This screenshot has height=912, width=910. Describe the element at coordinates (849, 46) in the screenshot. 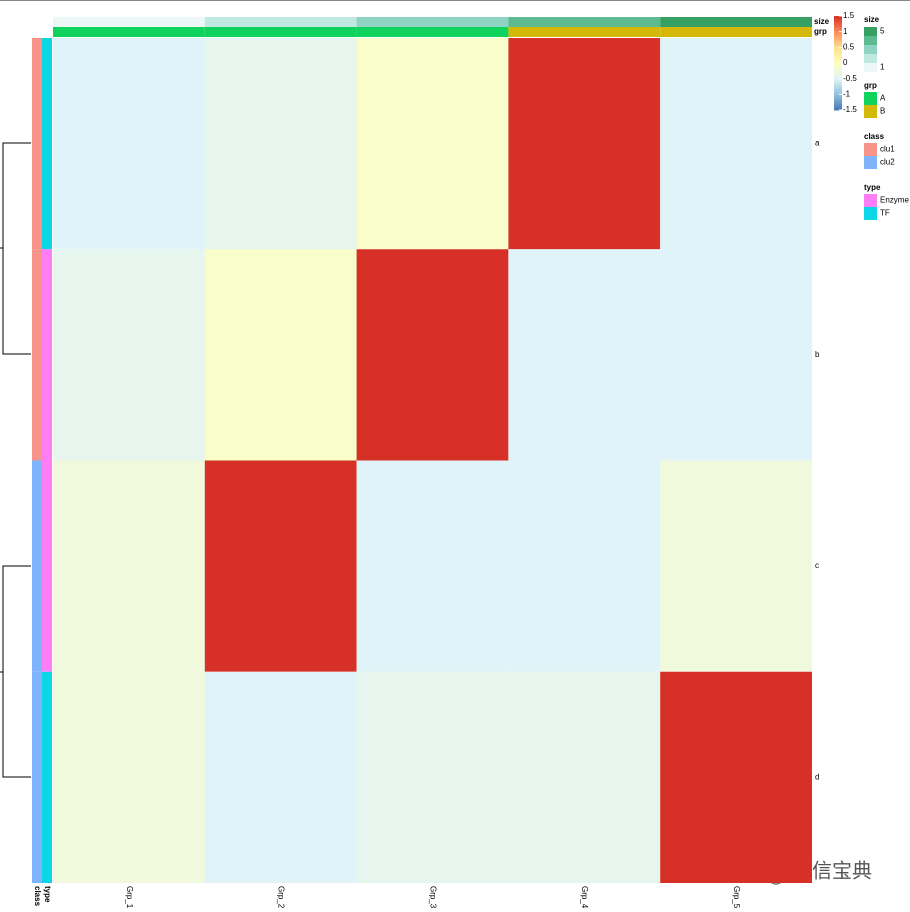

I see `color-legend-label: 0.5` at that location.